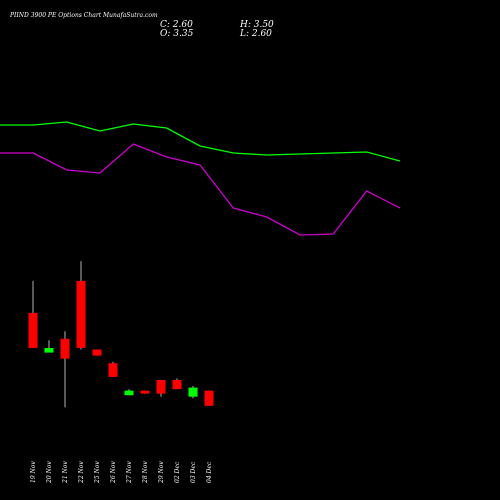  I want to click on x-tick-label: 26 Nov, so click(113, 472).